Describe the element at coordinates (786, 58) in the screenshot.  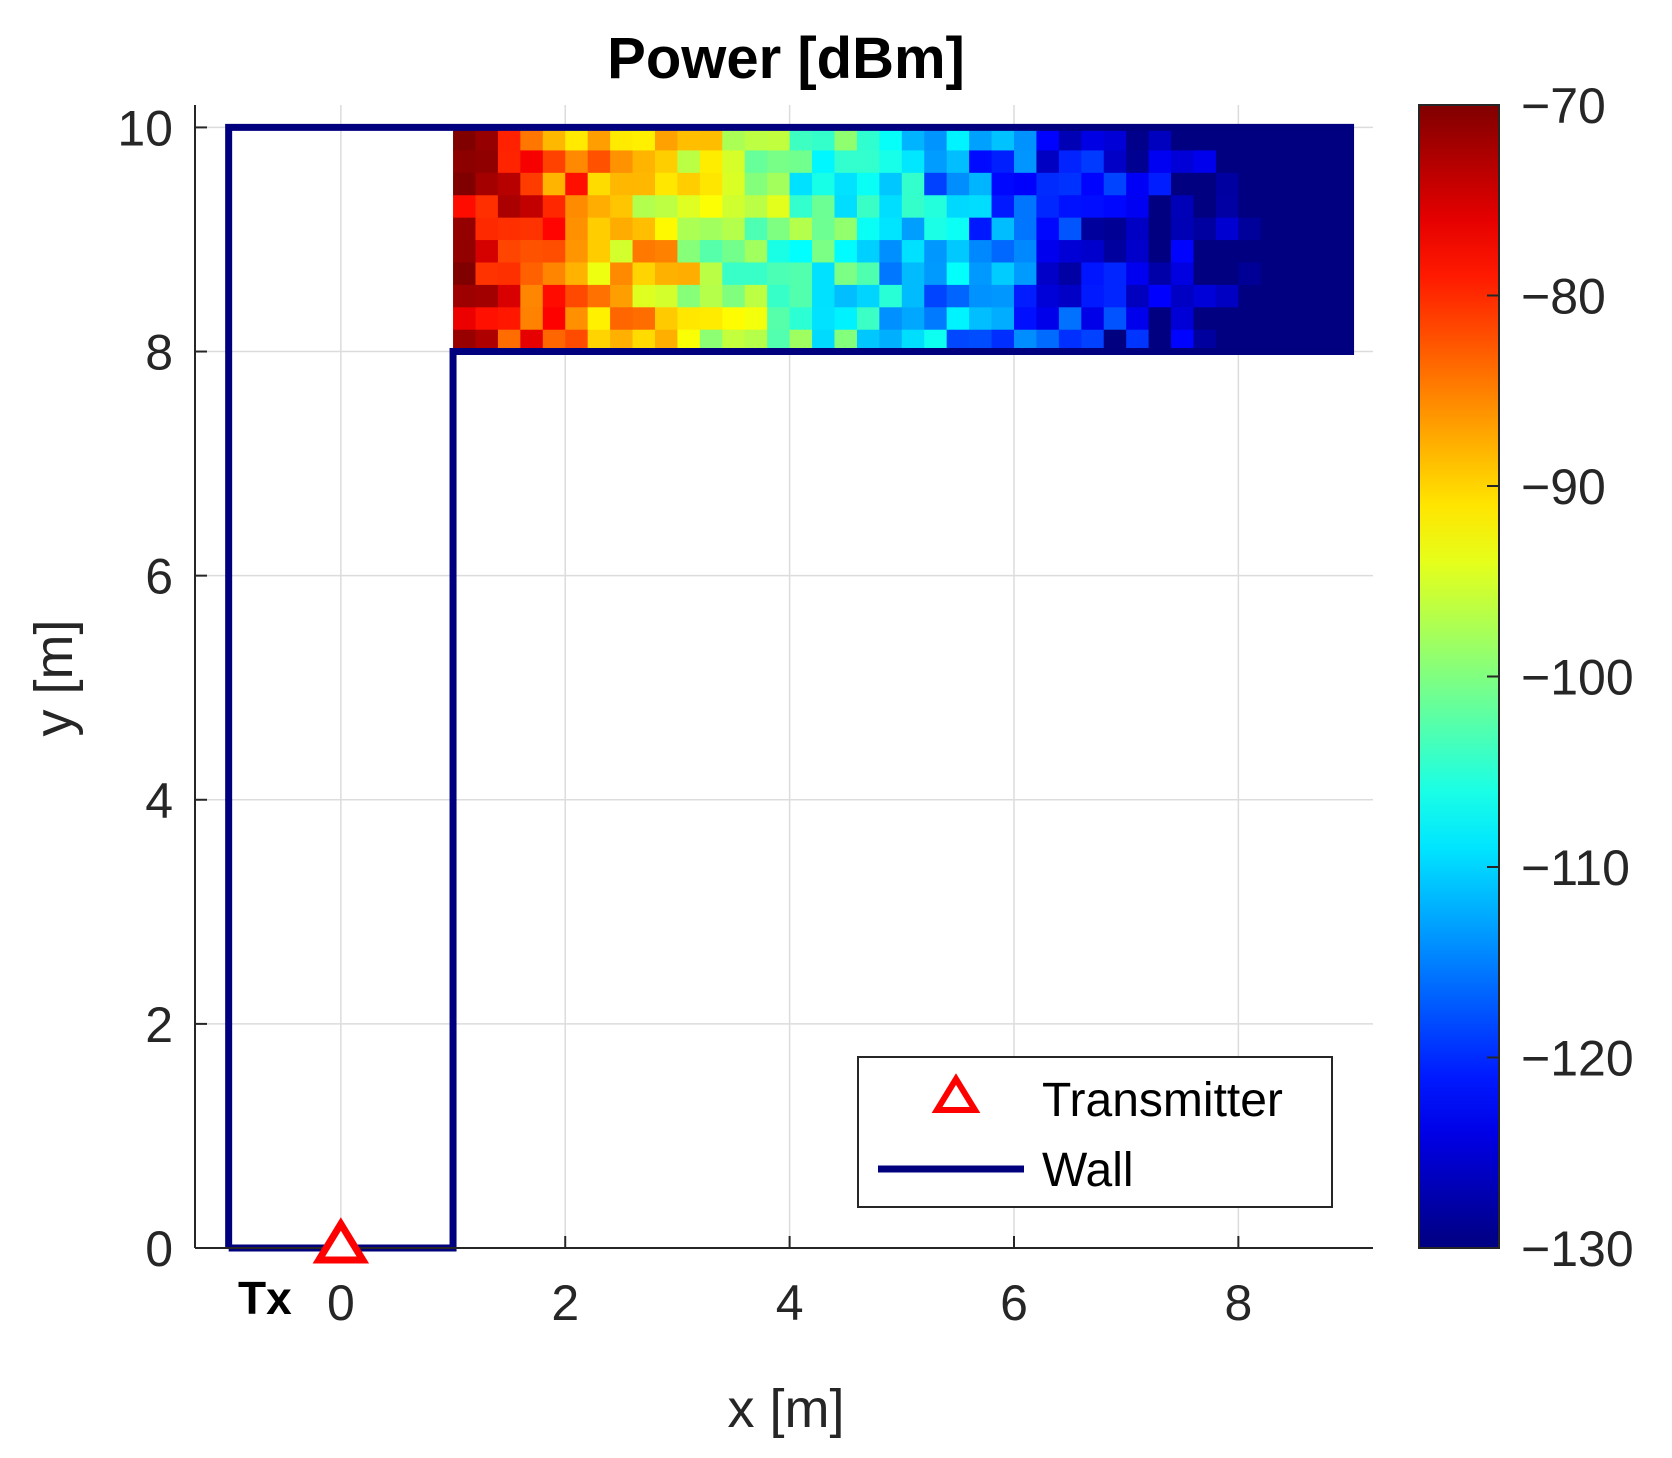
I see `chart-title: Power [dBm]` at that location.